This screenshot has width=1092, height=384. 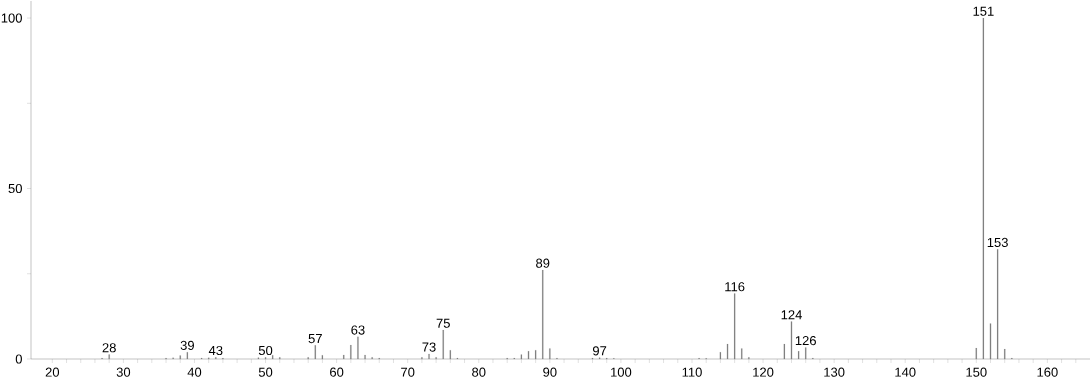 I want to click on annotation: 97, so click(x=599, y=351).